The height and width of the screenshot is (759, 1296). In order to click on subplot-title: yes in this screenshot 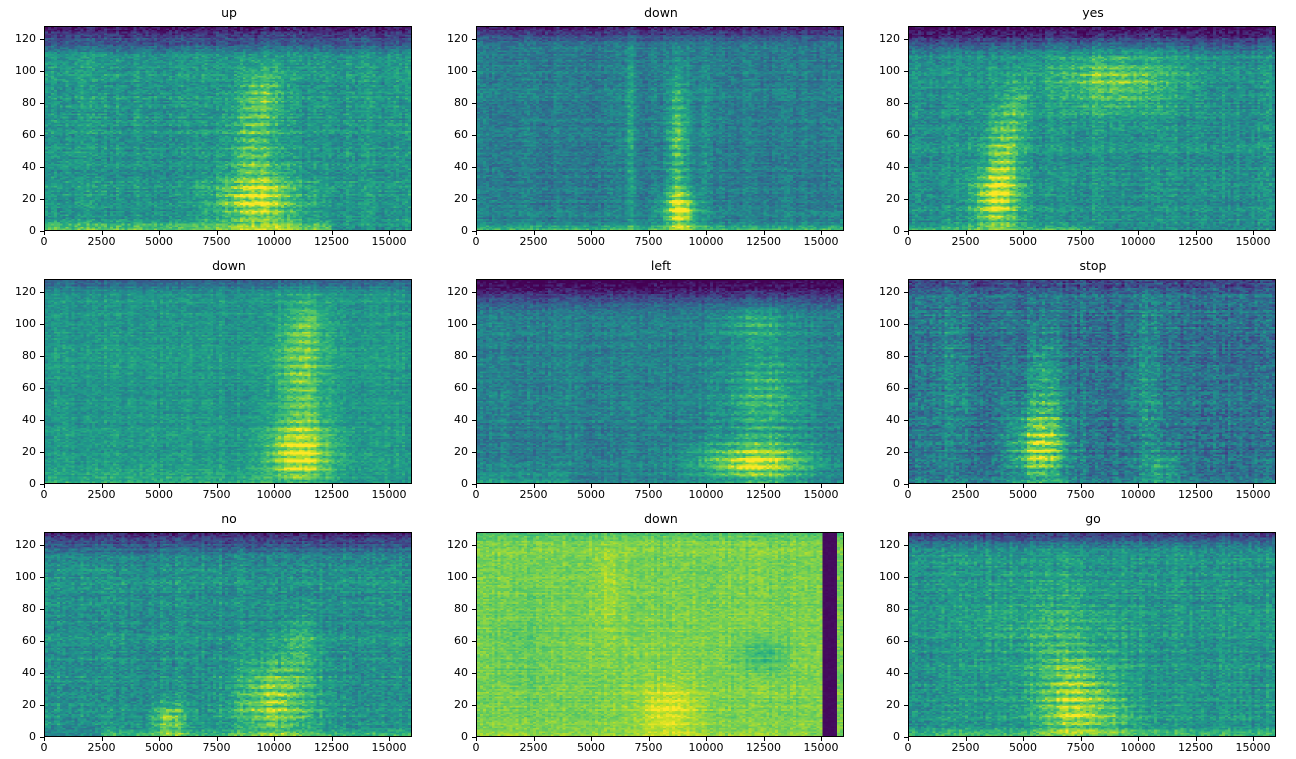, I will do `click(1093, 12)`.